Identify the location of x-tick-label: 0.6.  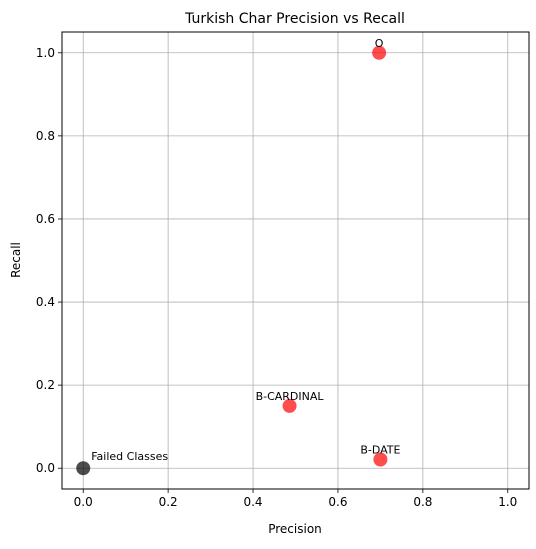
(337, 502).